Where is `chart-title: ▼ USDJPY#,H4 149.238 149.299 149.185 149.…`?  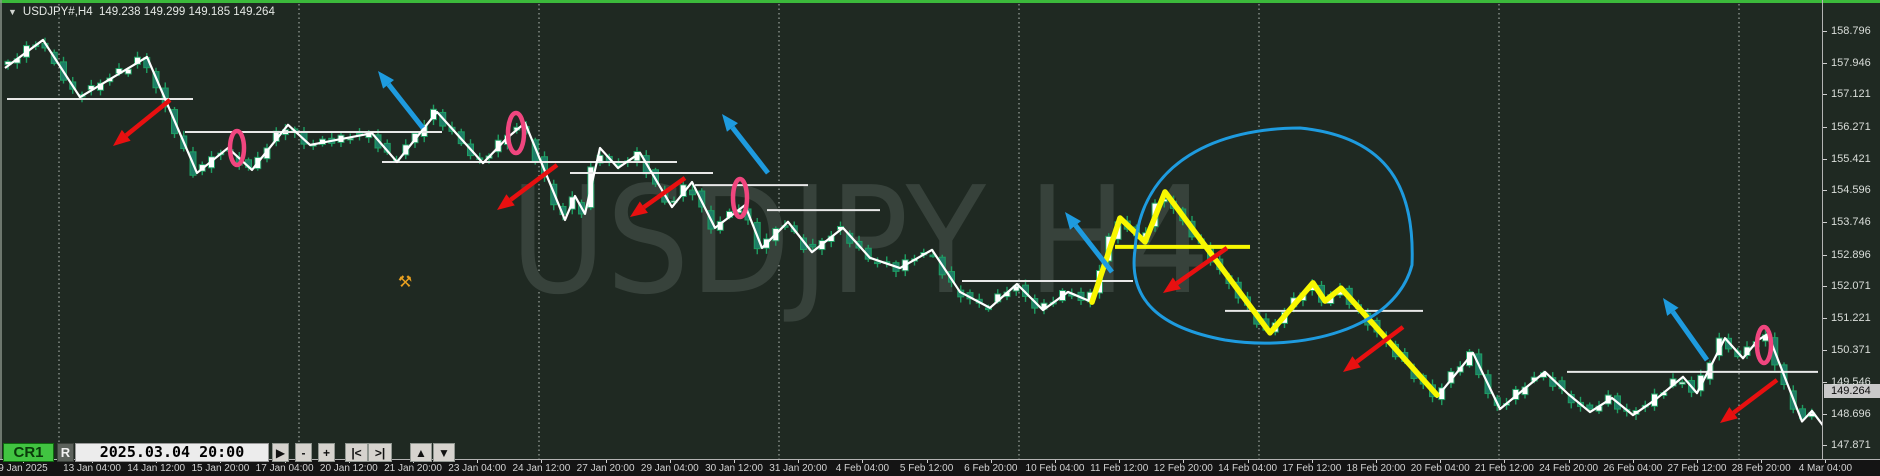 chart-title: ▼ USDJPY#,H4 149.238 149.299 149.185 149.… is located at coordinates (141, 12).